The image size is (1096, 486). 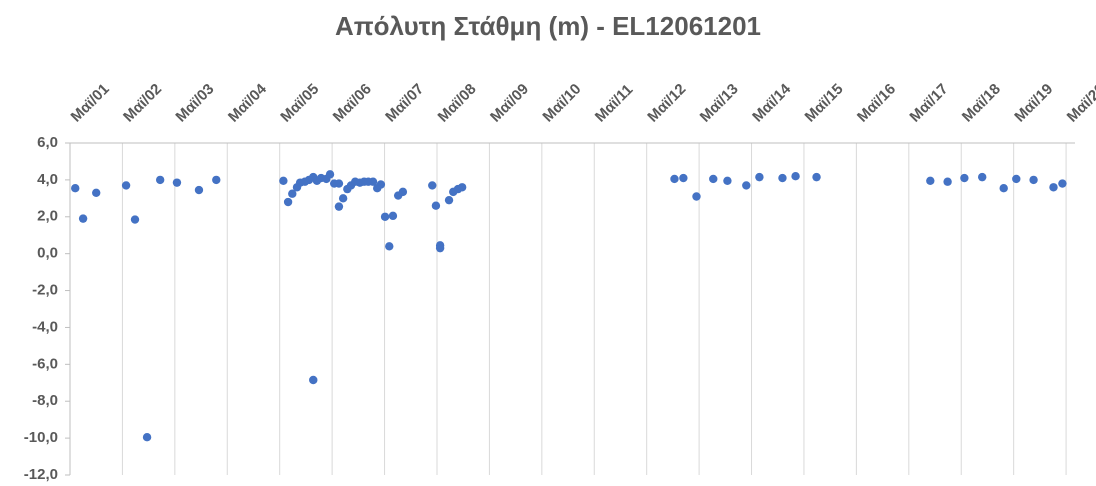 I want to click on y-tick-label: 0,0, so click(x=47, y=253).